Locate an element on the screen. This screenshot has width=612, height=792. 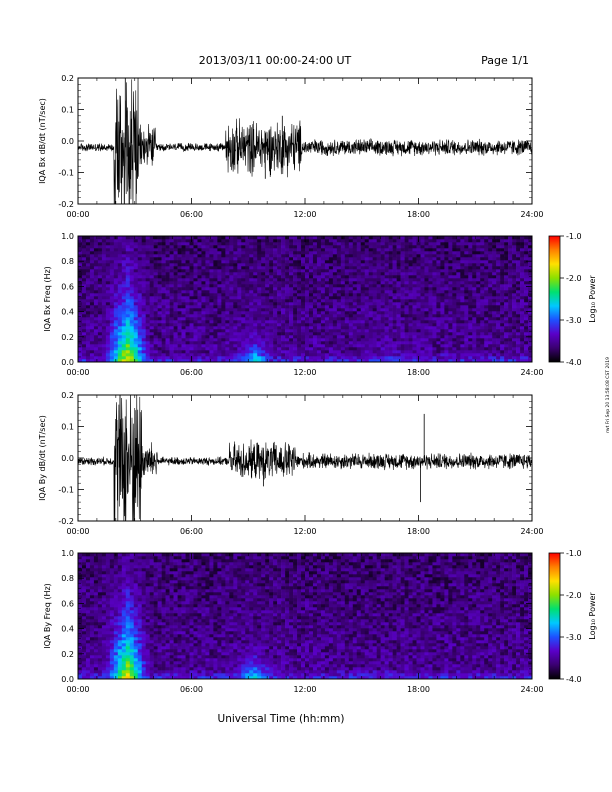
y-tick-label: 0.6 is located at coordinates (67, 286).